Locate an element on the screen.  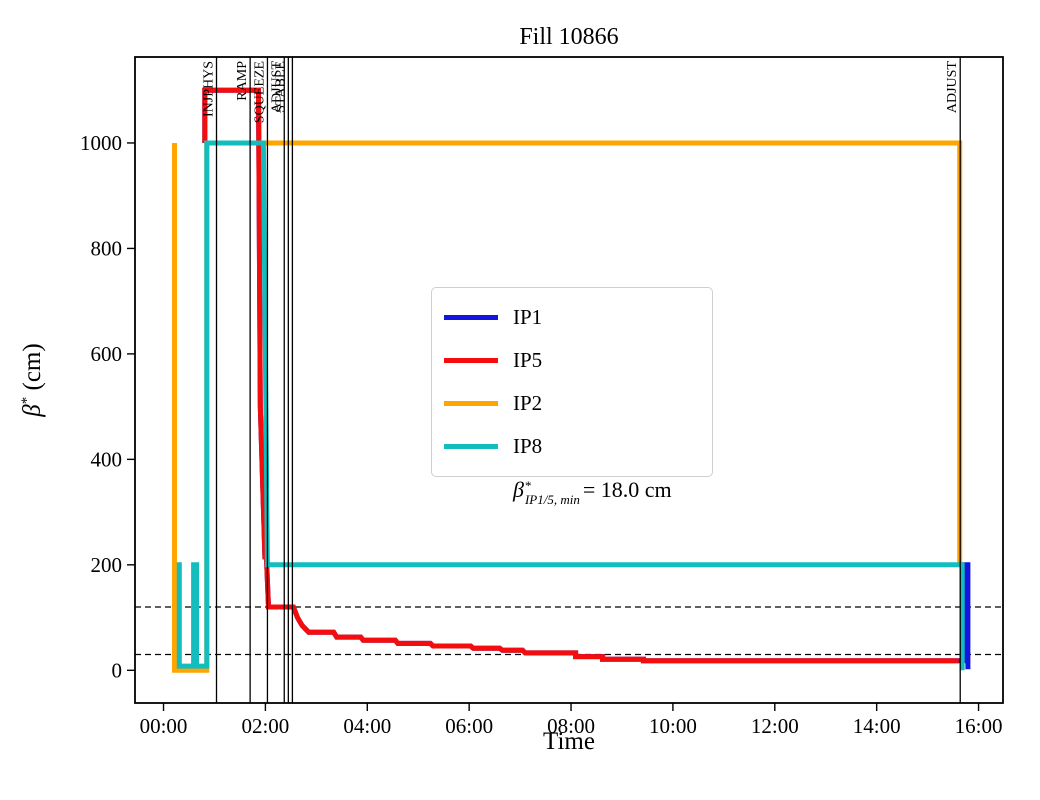
legend-box: IP1 IP5 IP2 IP8 β * IP1/5, min = 18.0 cm is located at coordinates (572, 396).